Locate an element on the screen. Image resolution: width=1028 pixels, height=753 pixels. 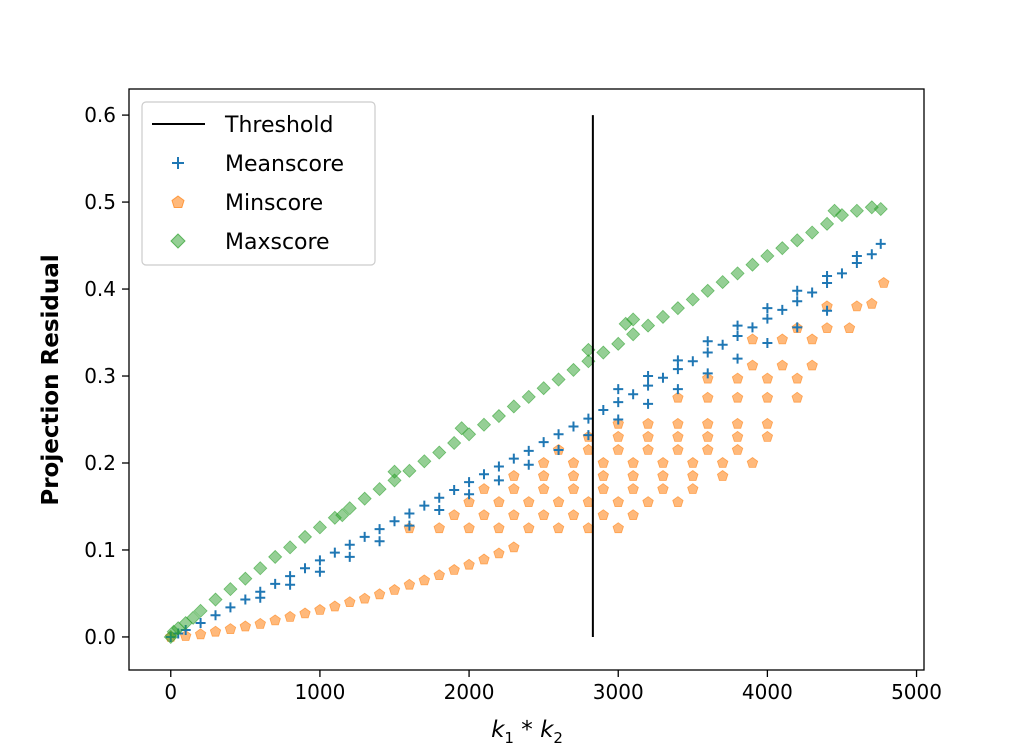
legend-box is located at coordinates (258, 183).